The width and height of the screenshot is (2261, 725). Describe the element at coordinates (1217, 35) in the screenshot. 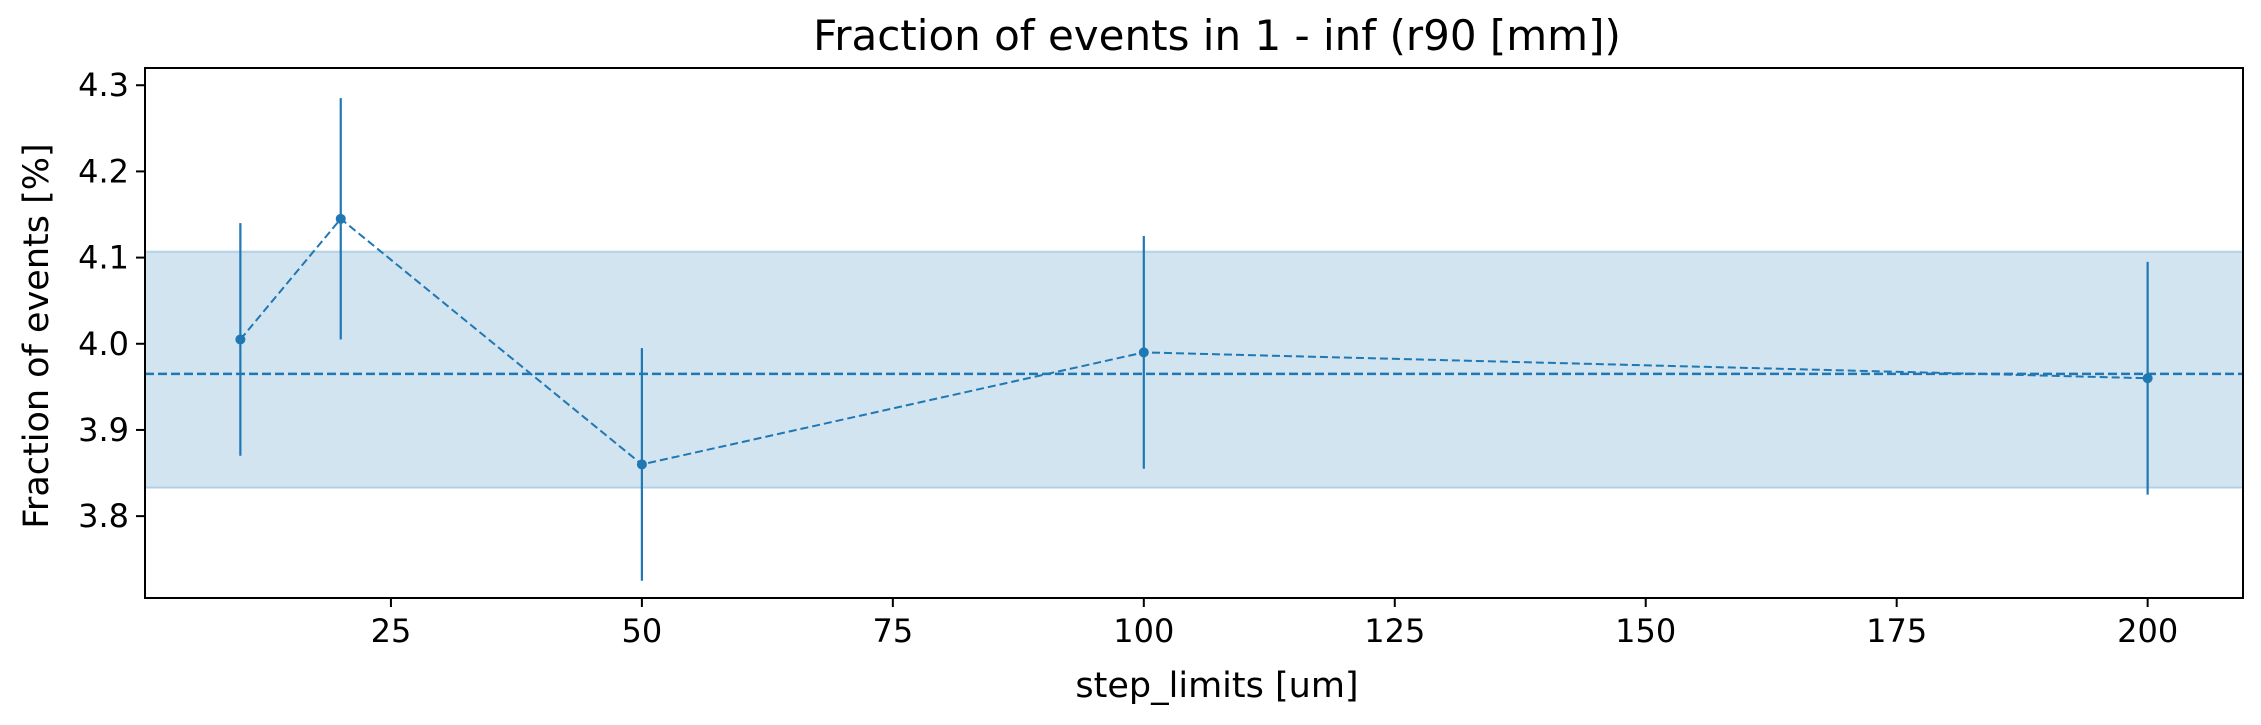

I see `chart-title: Fraction of events in 1 - inf (r90 [mm])` at that location.